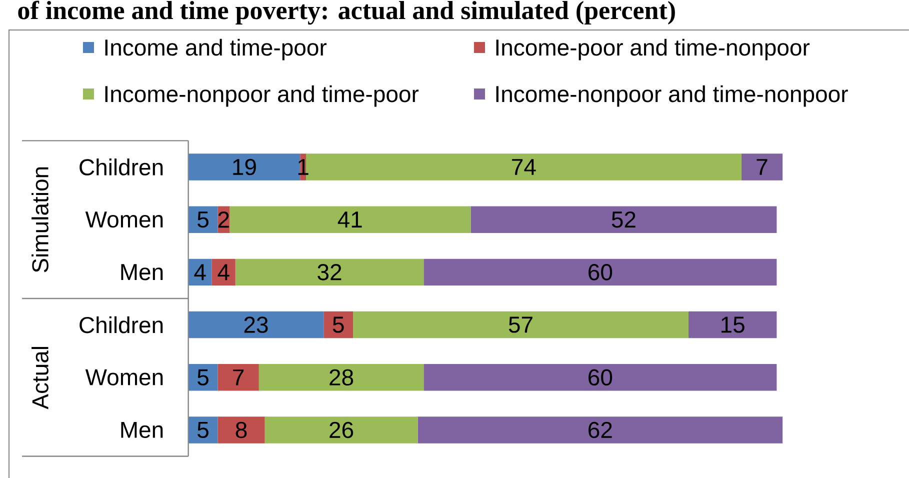 This screenshot has width=909, height=478. Describe the element at coordinates (215, 49) in the screenshot. I see `legend-label: Income and time-poor` at that location.